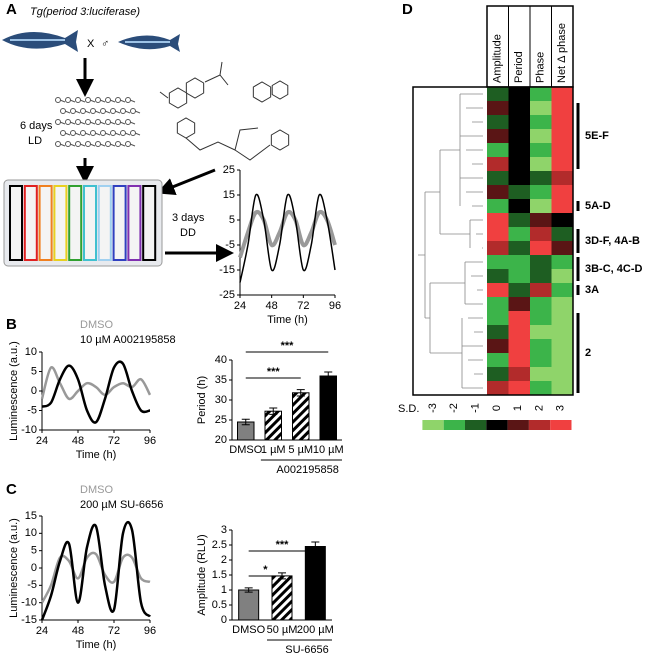 The width and height of the screenshot is (658, 668). Describe the element at coordinates (229, 195) in the screenshot. I see `y-tick-label: 15` at that location.